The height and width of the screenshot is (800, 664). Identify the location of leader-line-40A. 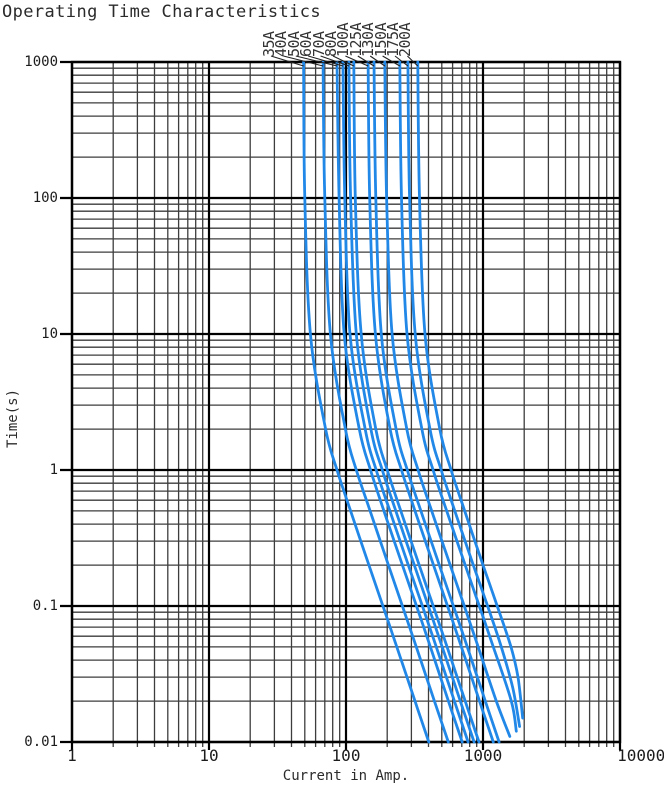
(303, 61).